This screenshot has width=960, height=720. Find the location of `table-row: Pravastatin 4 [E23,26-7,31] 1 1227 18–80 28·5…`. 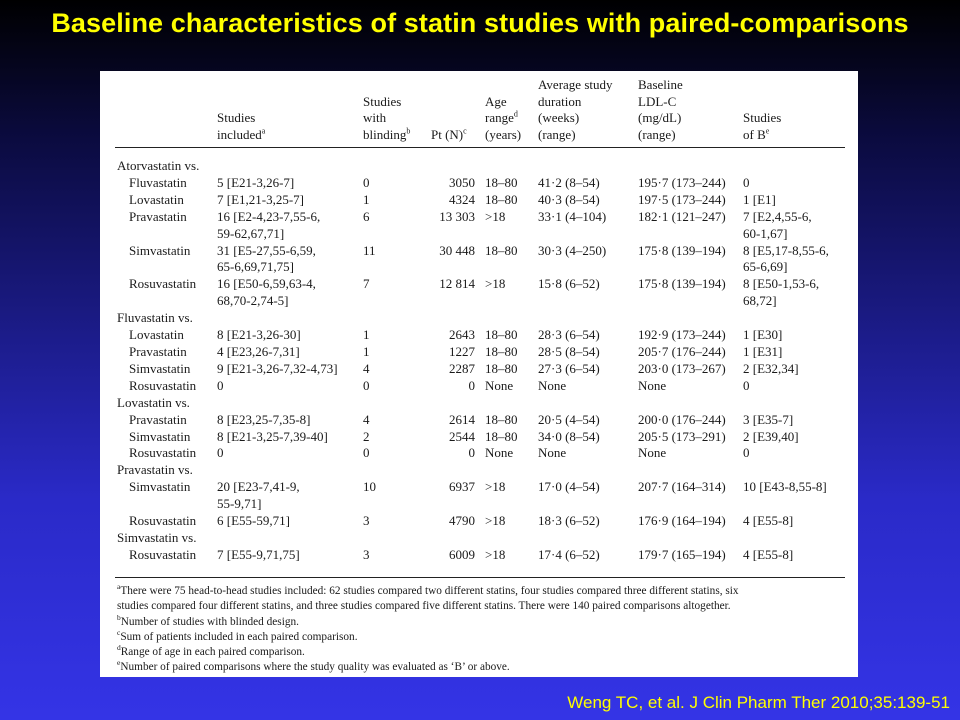

table-row: Pravastatin 4 [E23,26-7,31] 1 1227 18–80 28·5… is located at coordinates (480, 352).